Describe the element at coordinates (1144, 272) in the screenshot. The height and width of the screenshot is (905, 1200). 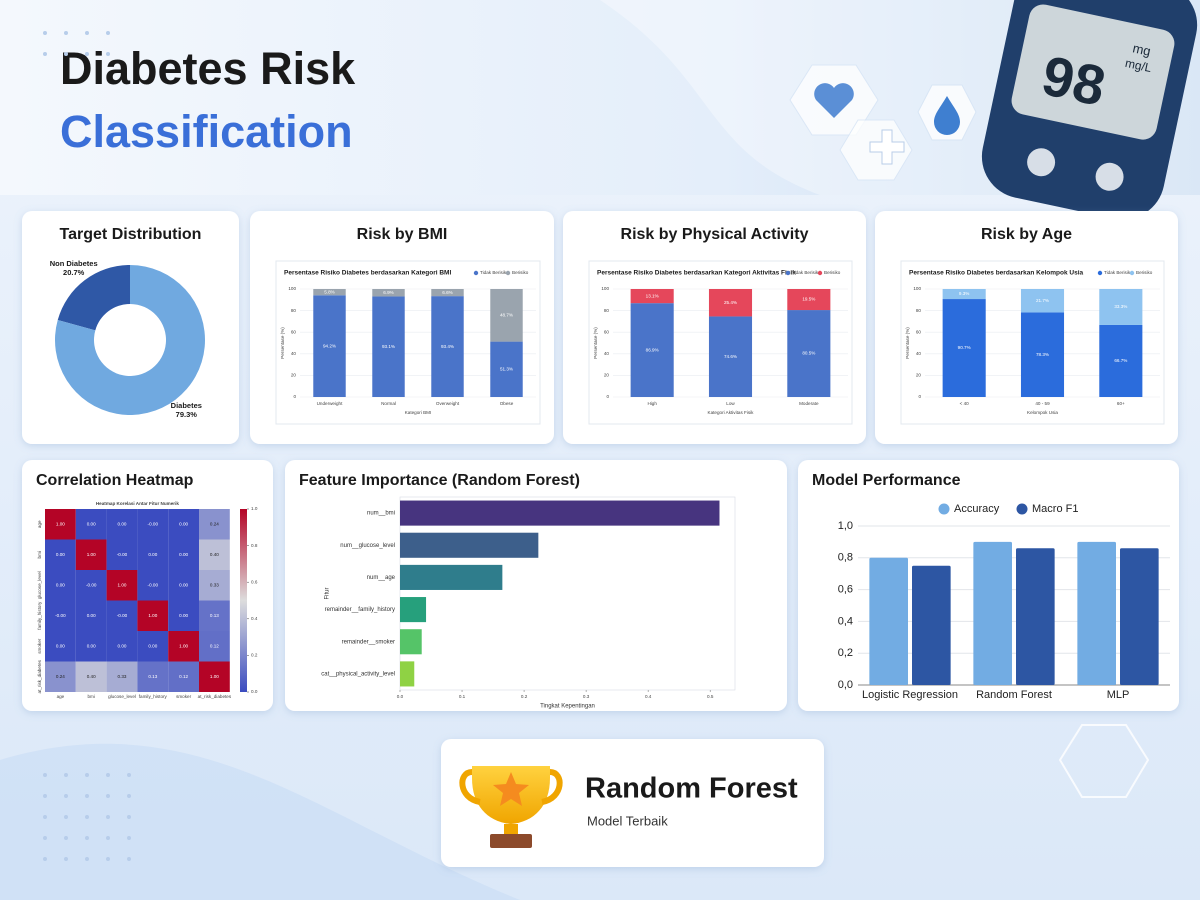
I see `legend-label: Berisiko` at that location.